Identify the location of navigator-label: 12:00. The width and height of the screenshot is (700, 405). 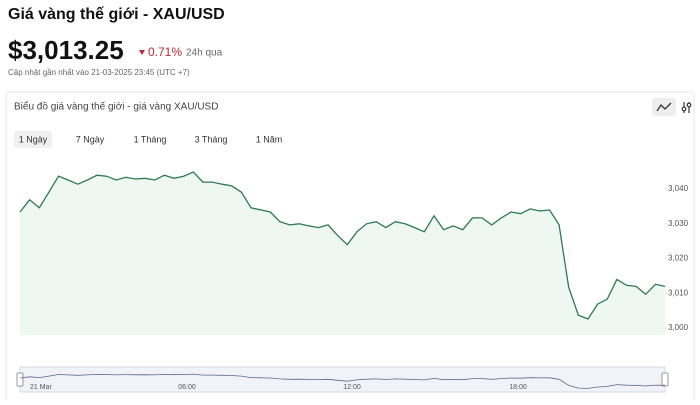
(352, 387).